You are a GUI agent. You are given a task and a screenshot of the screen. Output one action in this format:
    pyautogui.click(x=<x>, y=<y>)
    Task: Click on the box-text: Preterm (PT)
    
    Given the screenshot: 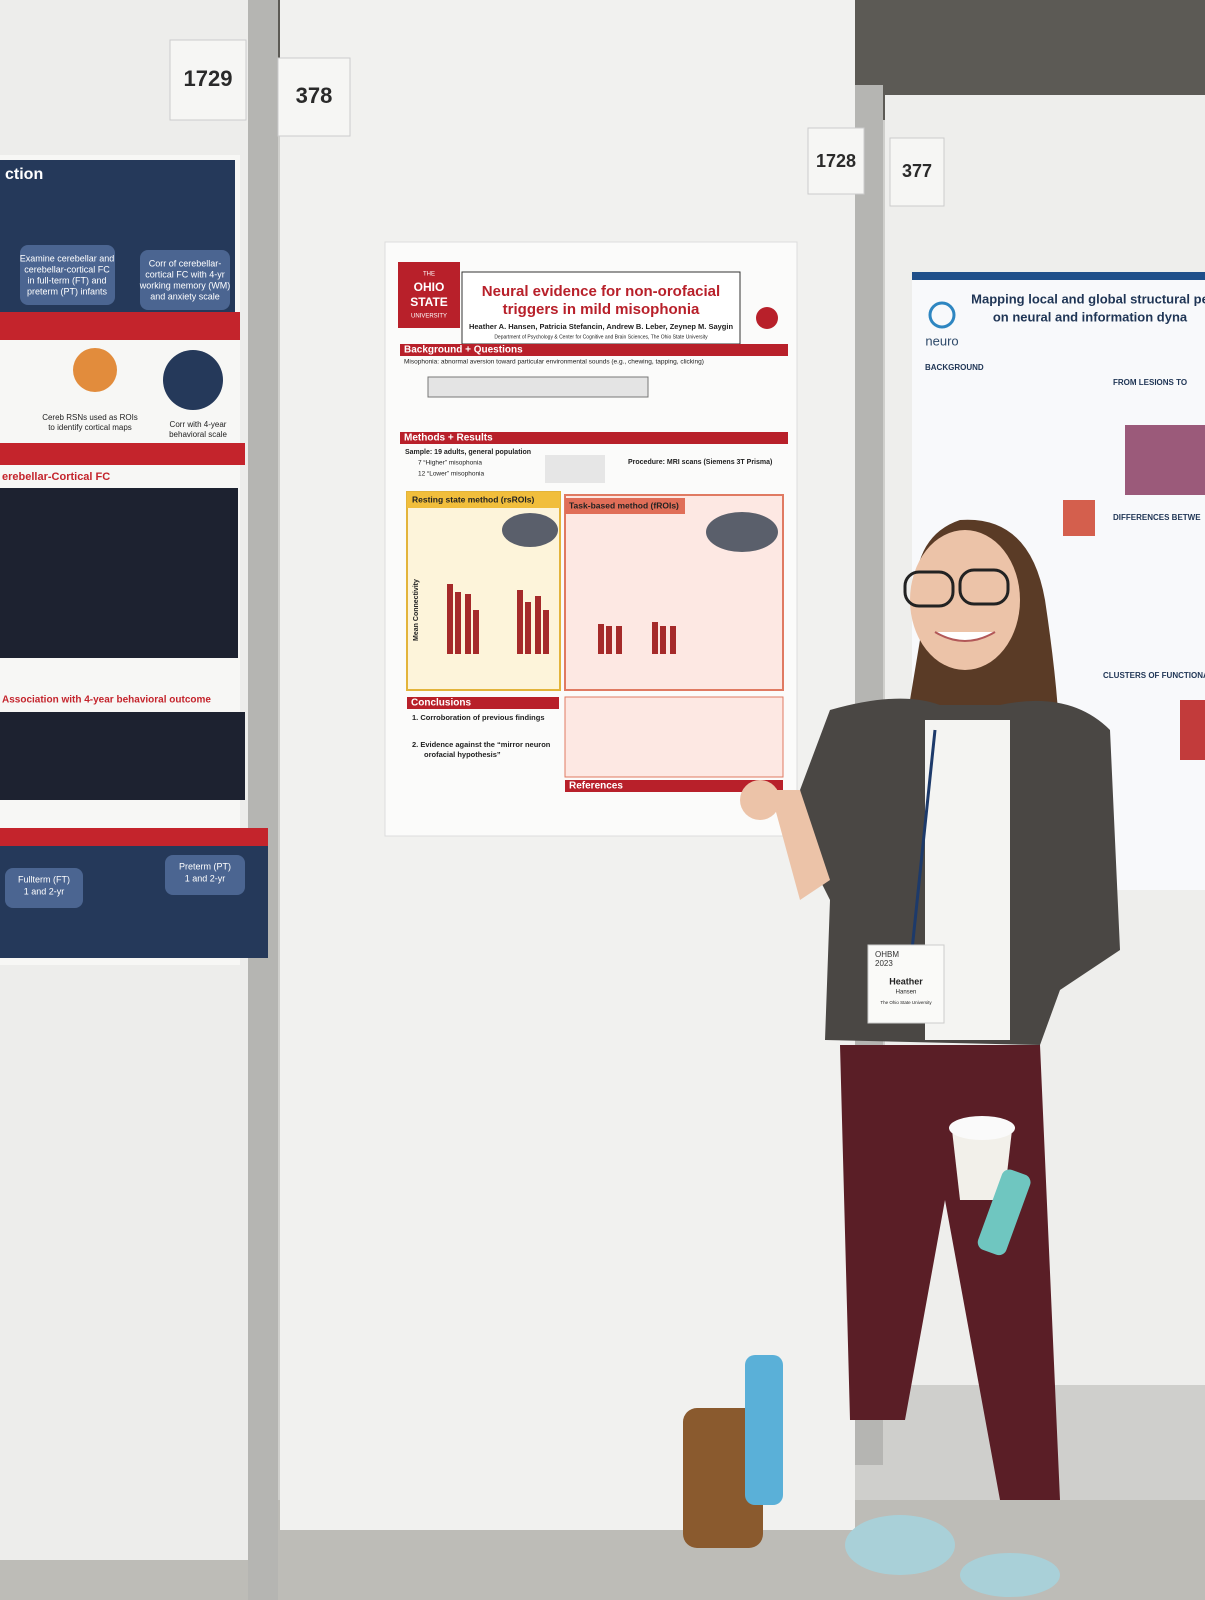 What is the action you would take?
    pyautogui.click(x=205, y=866)
    